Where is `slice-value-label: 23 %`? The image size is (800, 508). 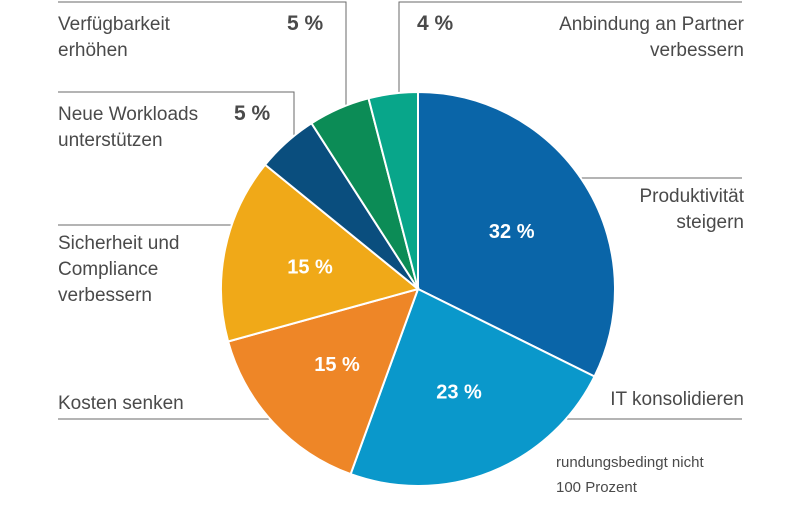
slice-value-label: 23 % is located at coordinates (459, 392).